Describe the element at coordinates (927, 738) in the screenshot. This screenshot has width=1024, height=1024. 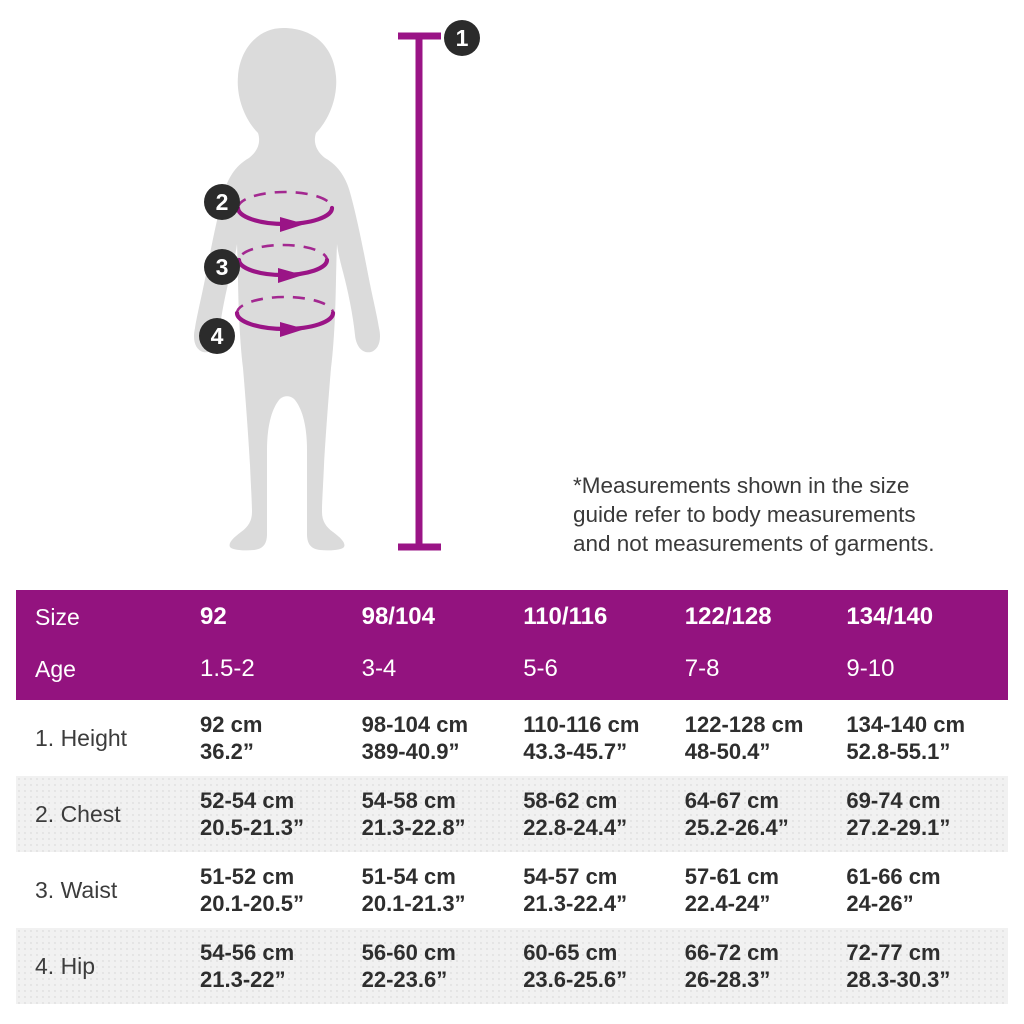
I see `measurement-cell: 134-140 cm 52.8-55.1”` at that location.